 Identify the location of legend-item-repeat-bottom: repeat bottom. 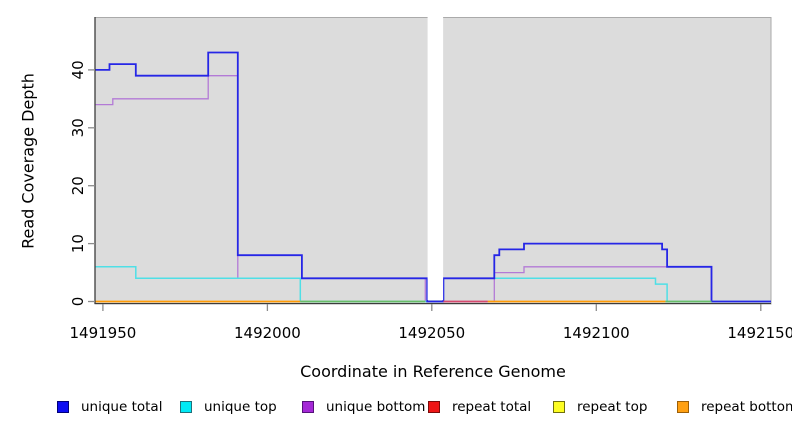
(734, 407).